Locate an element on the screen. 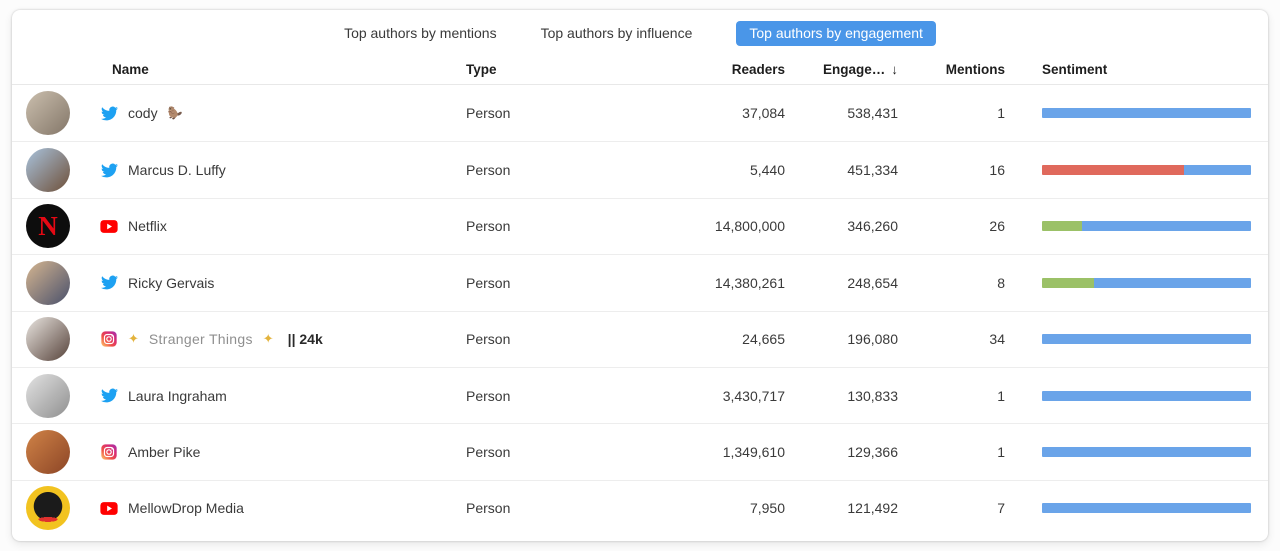 Image resolution: width=1280 pixels, height=551 pixels. author-name-cell: Ricky Gervais is located at coordinates (283, 283).